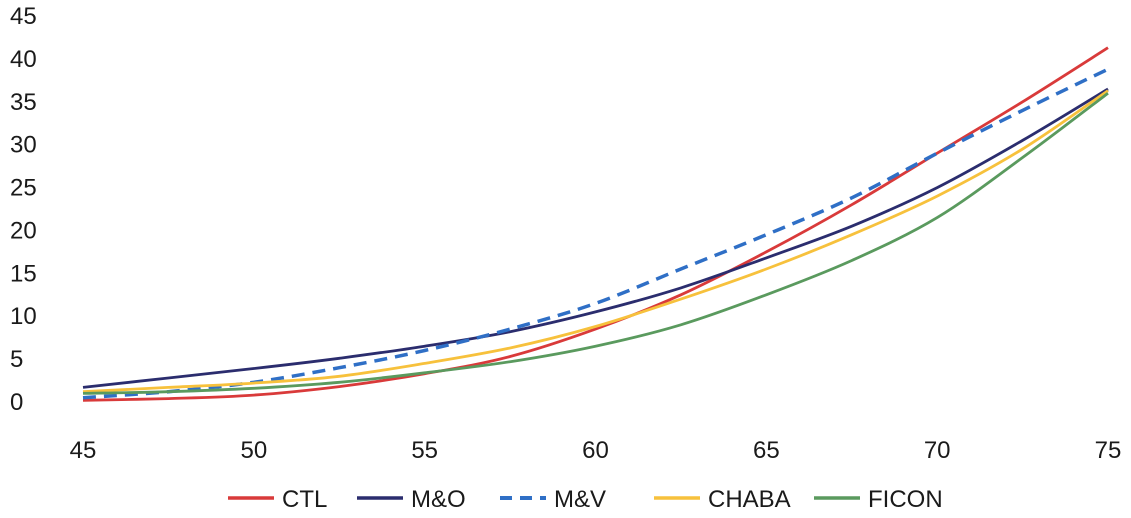 The height and width of the screenshot is (518, 1131). I want to click on y-tick-label: 40, so click(23, 59).